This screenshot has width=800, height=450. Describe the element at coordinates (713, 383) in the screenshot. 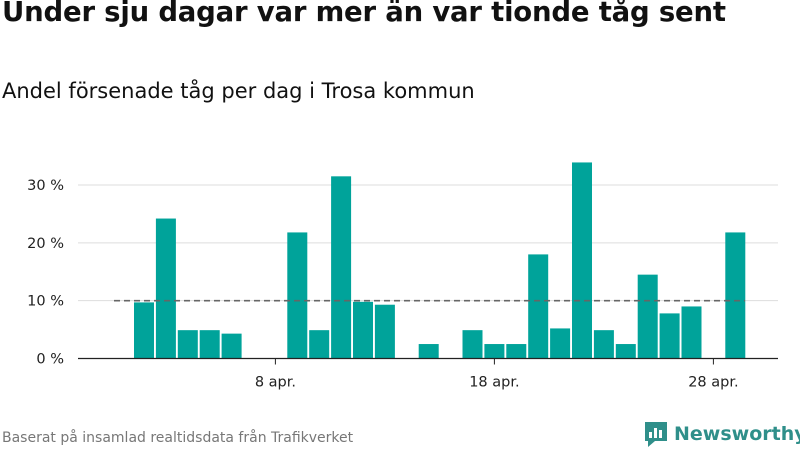

I see `x-tick-label: 28 apr.` at that location.